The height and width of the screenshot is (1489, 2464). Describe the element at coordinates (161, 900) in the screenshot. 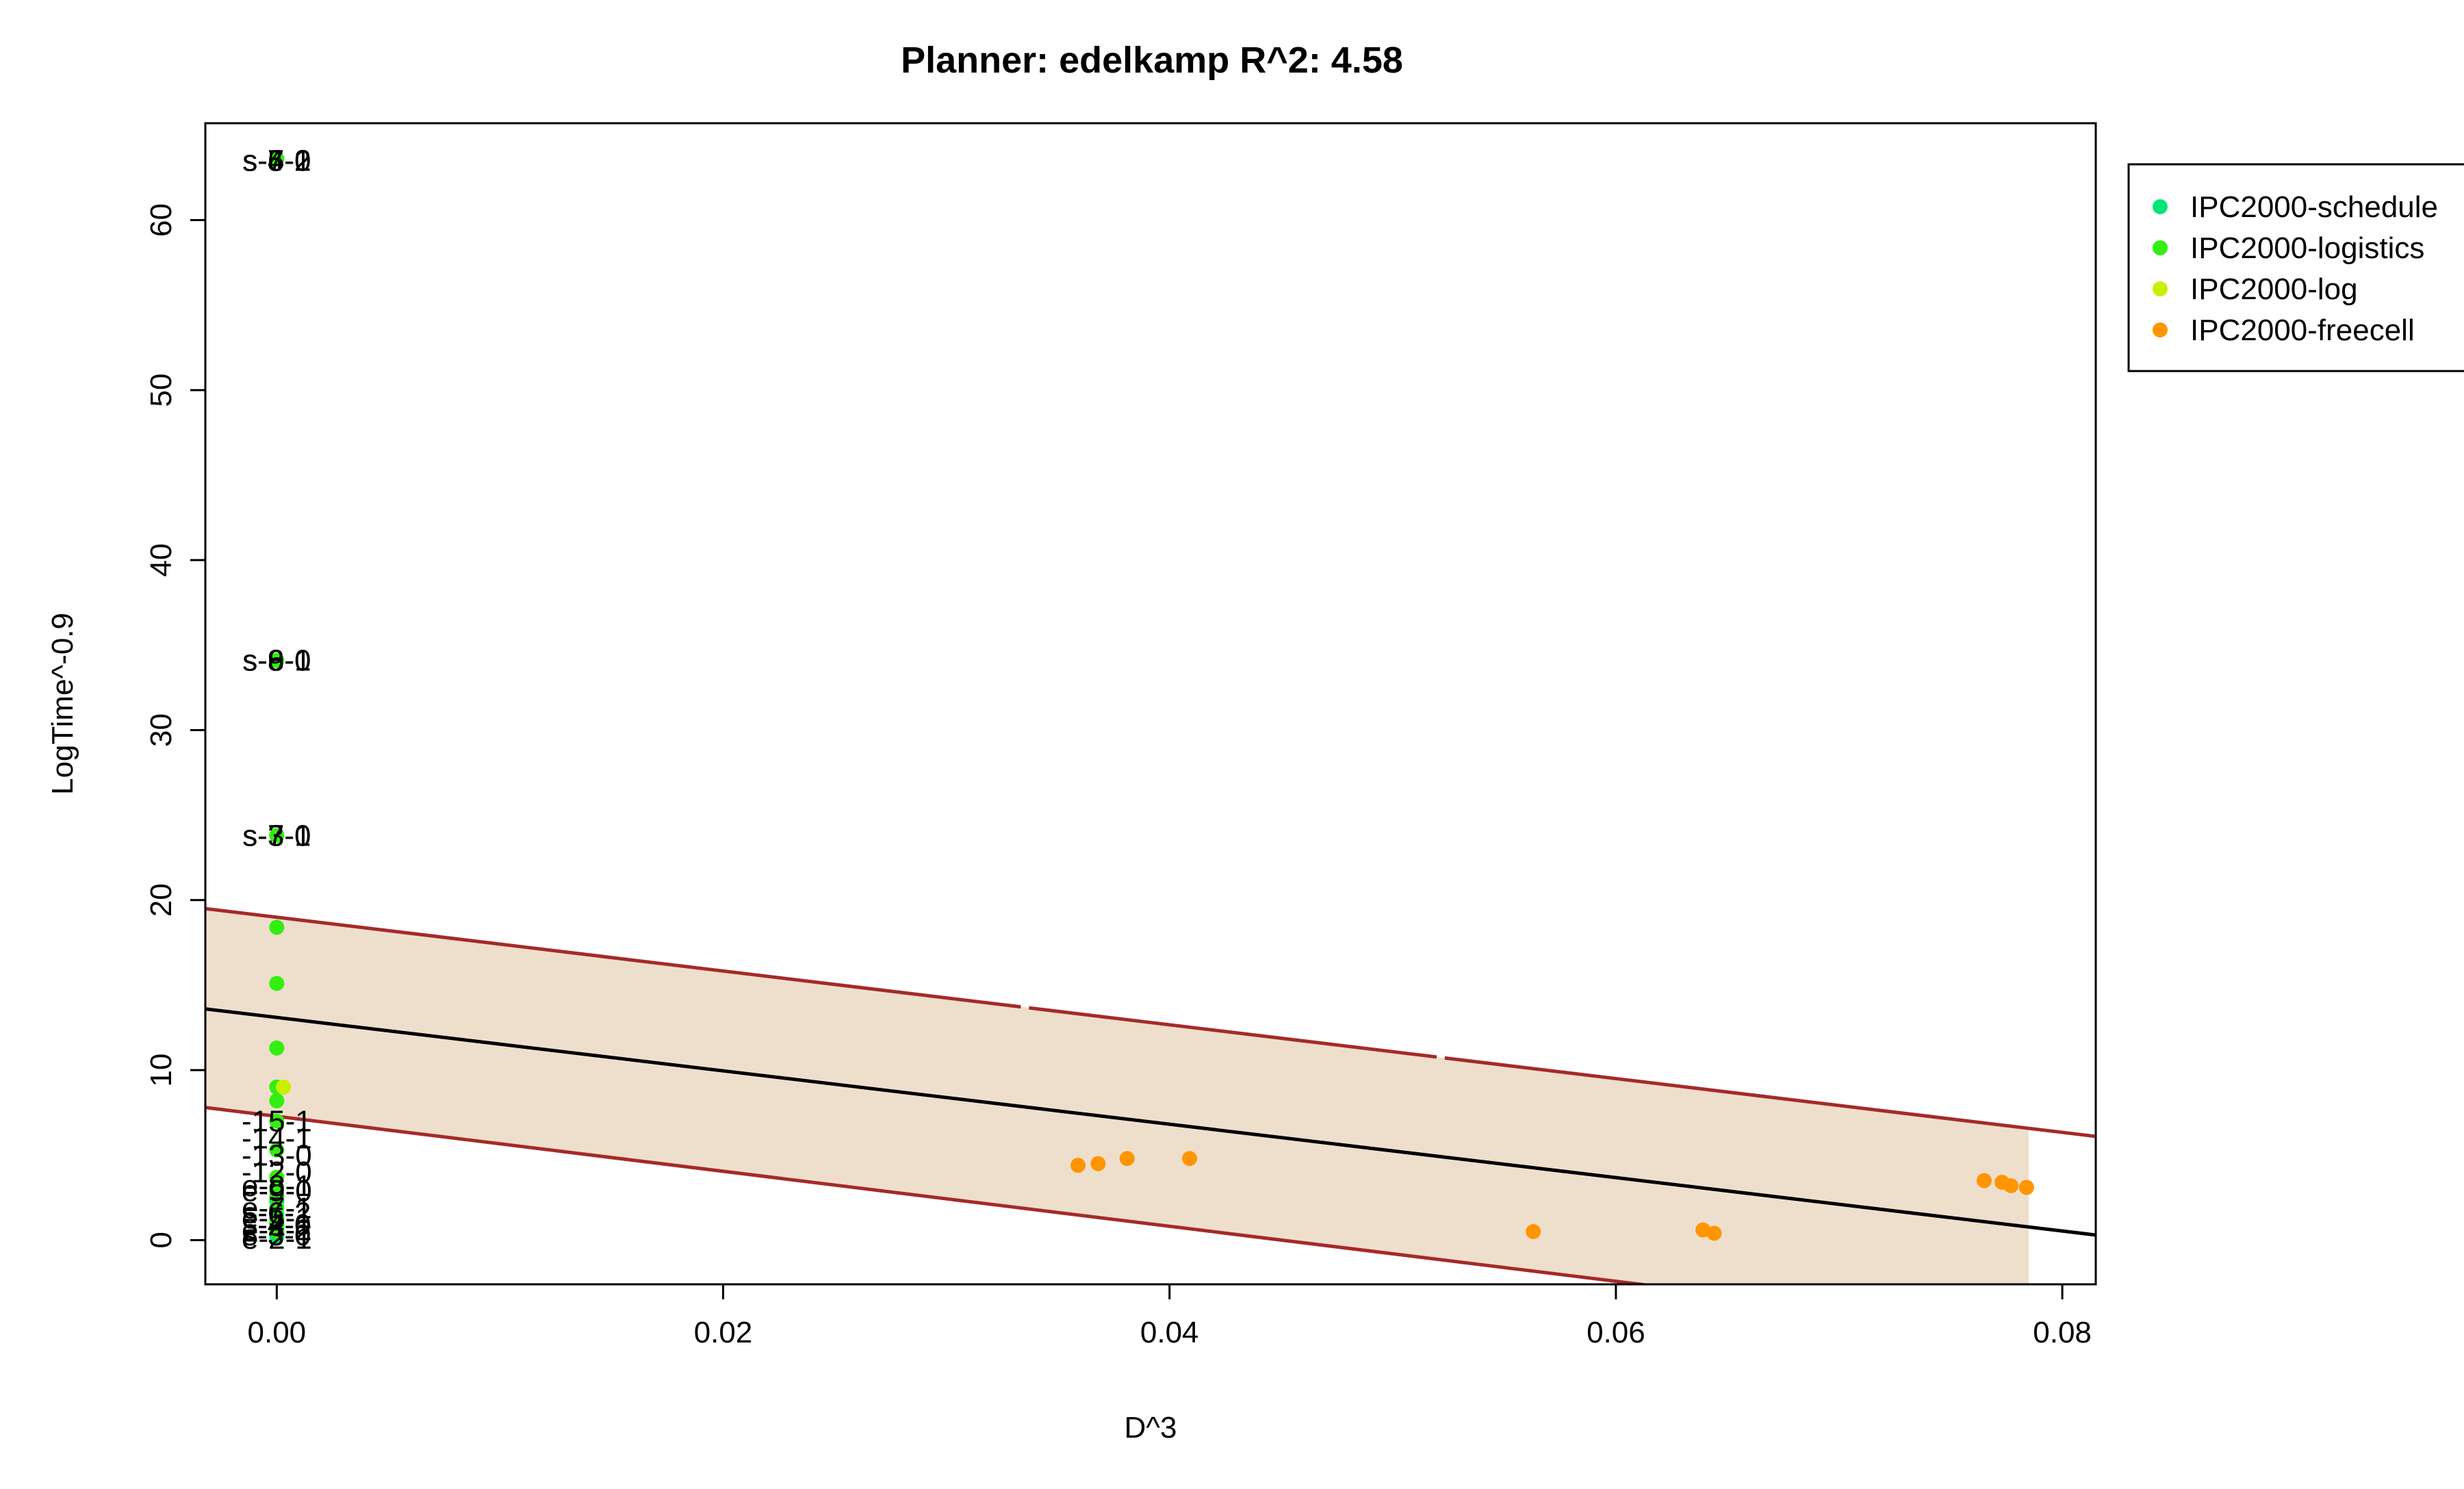

I see `y-tick-label: 20` at that location.